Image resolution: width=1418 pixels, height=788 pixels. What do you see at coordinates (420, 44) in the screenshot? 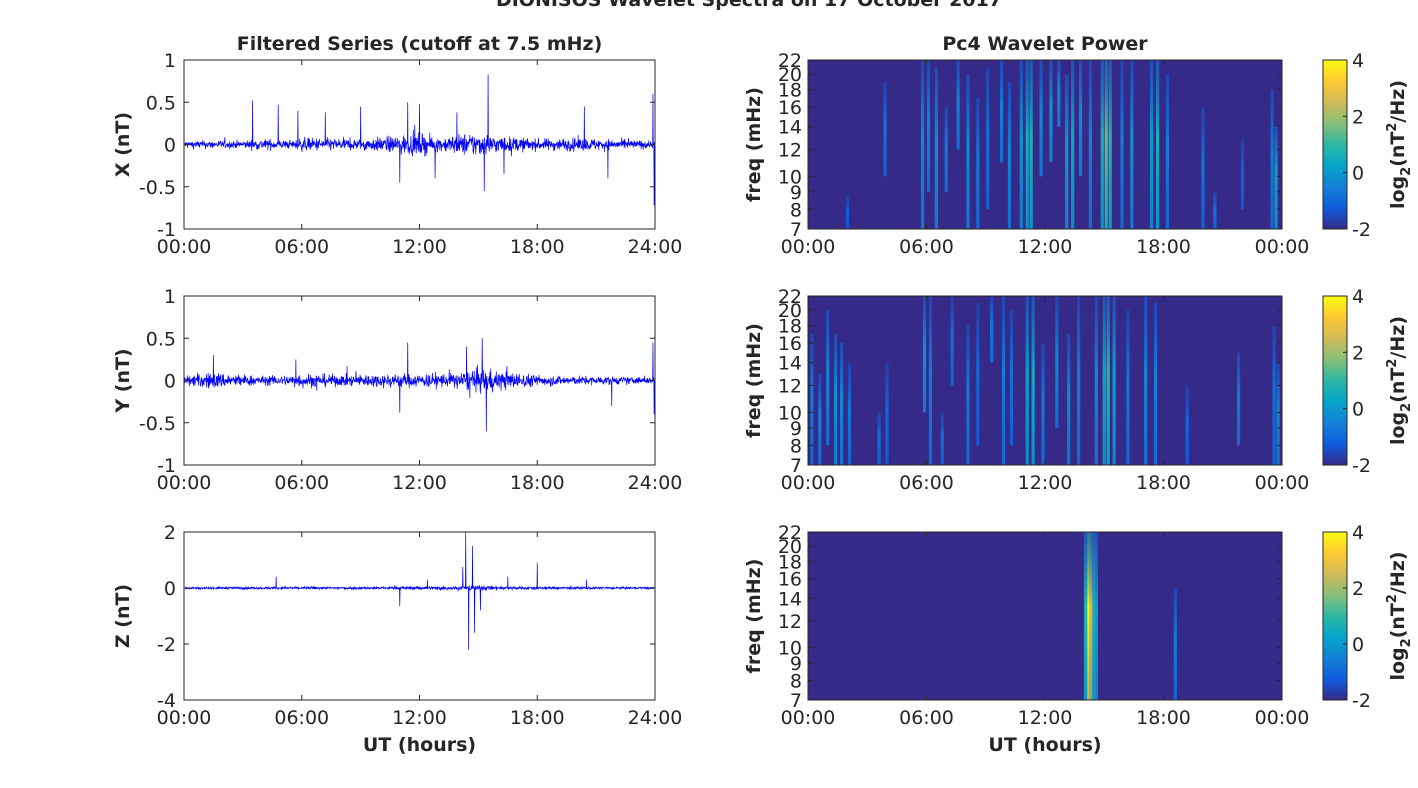
I see `chart-title: Filtered Series (cutoff at 7.5 mHz)` at bounding box center [420, 44].